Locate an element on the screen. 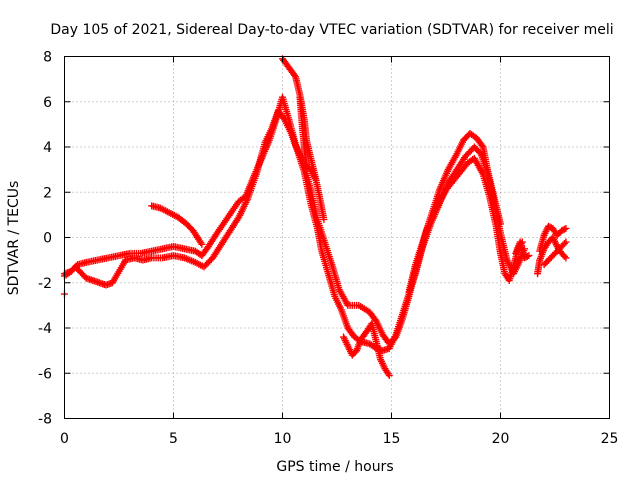 The image size is (640, 480). x-tick-label: 25 is located at coordinates (610, 439).